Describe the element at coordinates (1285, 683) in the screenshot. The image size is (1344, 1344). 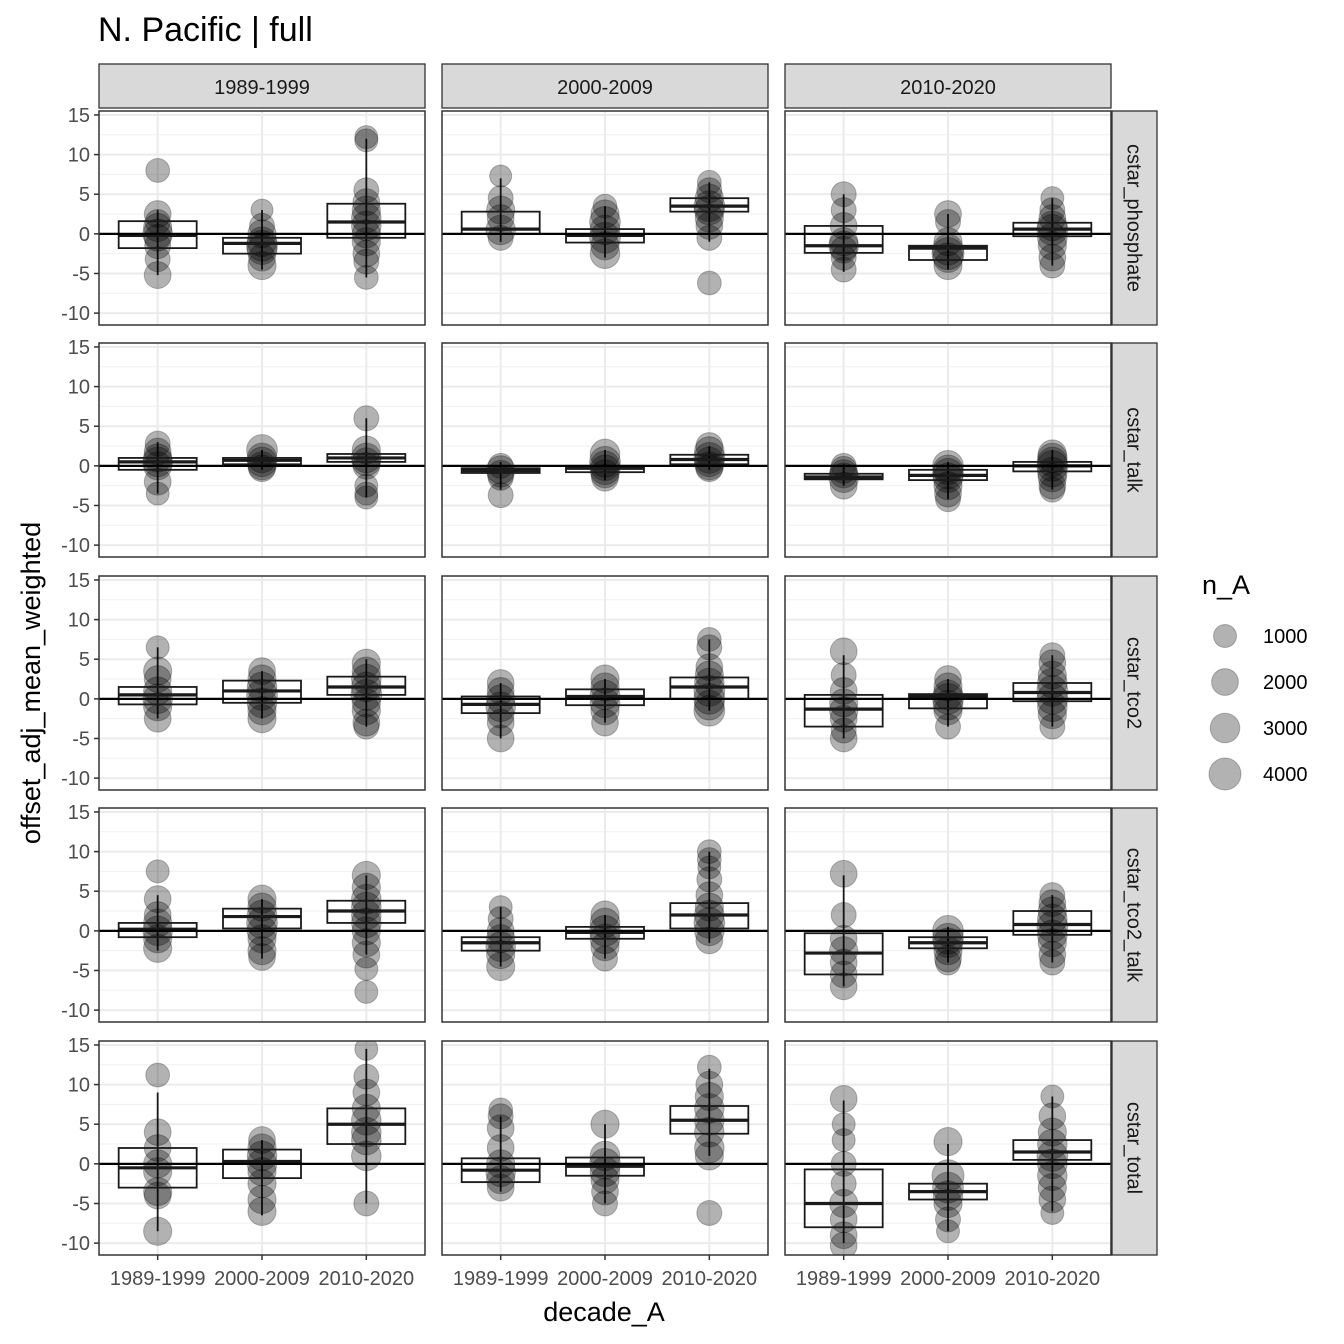
I see `legend-label: 2000` at that location.